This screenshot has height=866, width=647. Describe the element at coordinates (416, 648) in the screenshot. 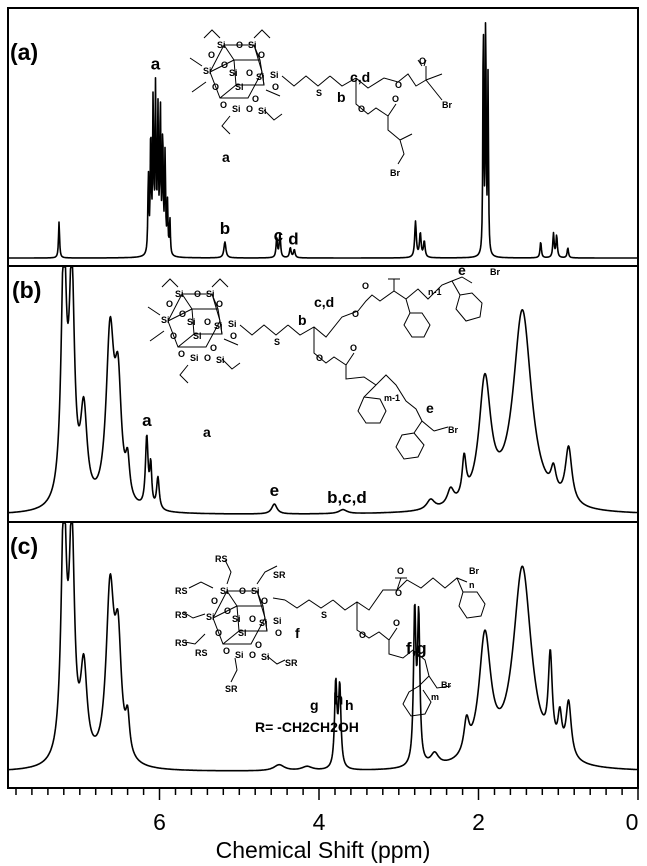

I see `peak-label: f,g` at that location.